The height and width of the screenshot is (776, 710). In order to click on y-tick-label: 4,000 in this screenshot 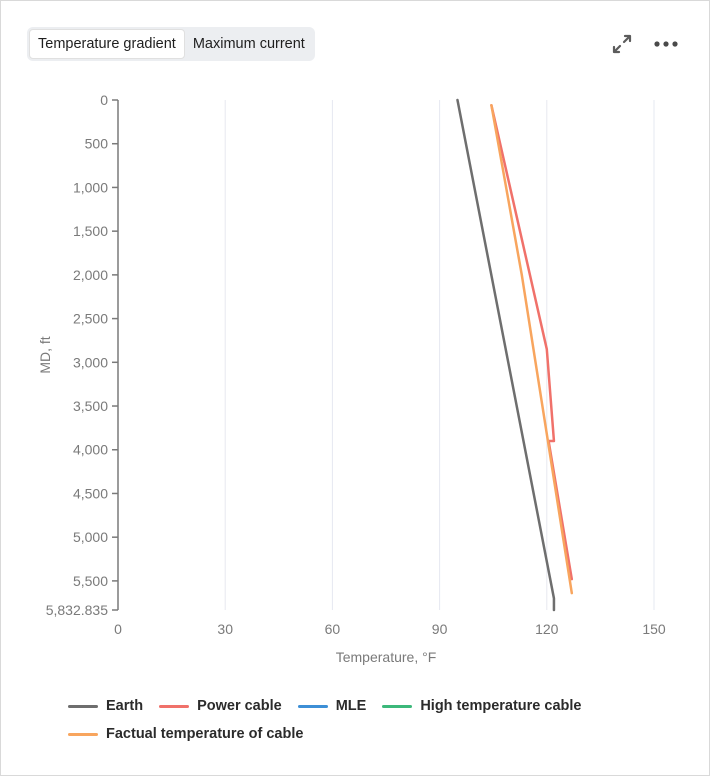, I will do `click(90, 450)`.